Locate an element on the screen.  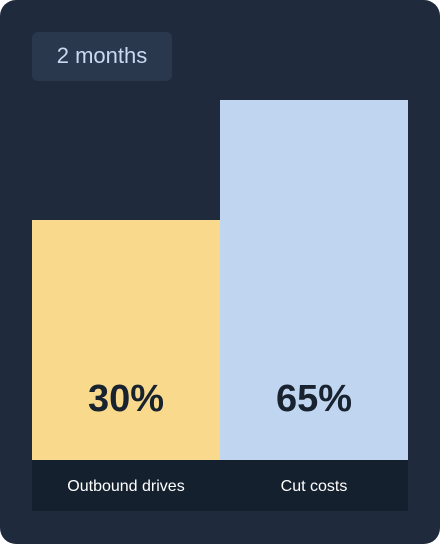
value-label: 65% is located at coordinates (314, 399).